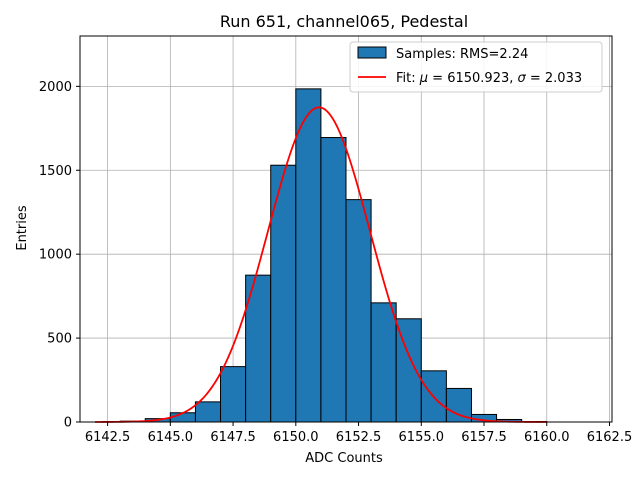 Image resolution: width=640 pixels, height=480 pixels. Describe the element at coordinates (171, 437) in the screenshot. I see `x-tick-label: 6145.0` at that location.